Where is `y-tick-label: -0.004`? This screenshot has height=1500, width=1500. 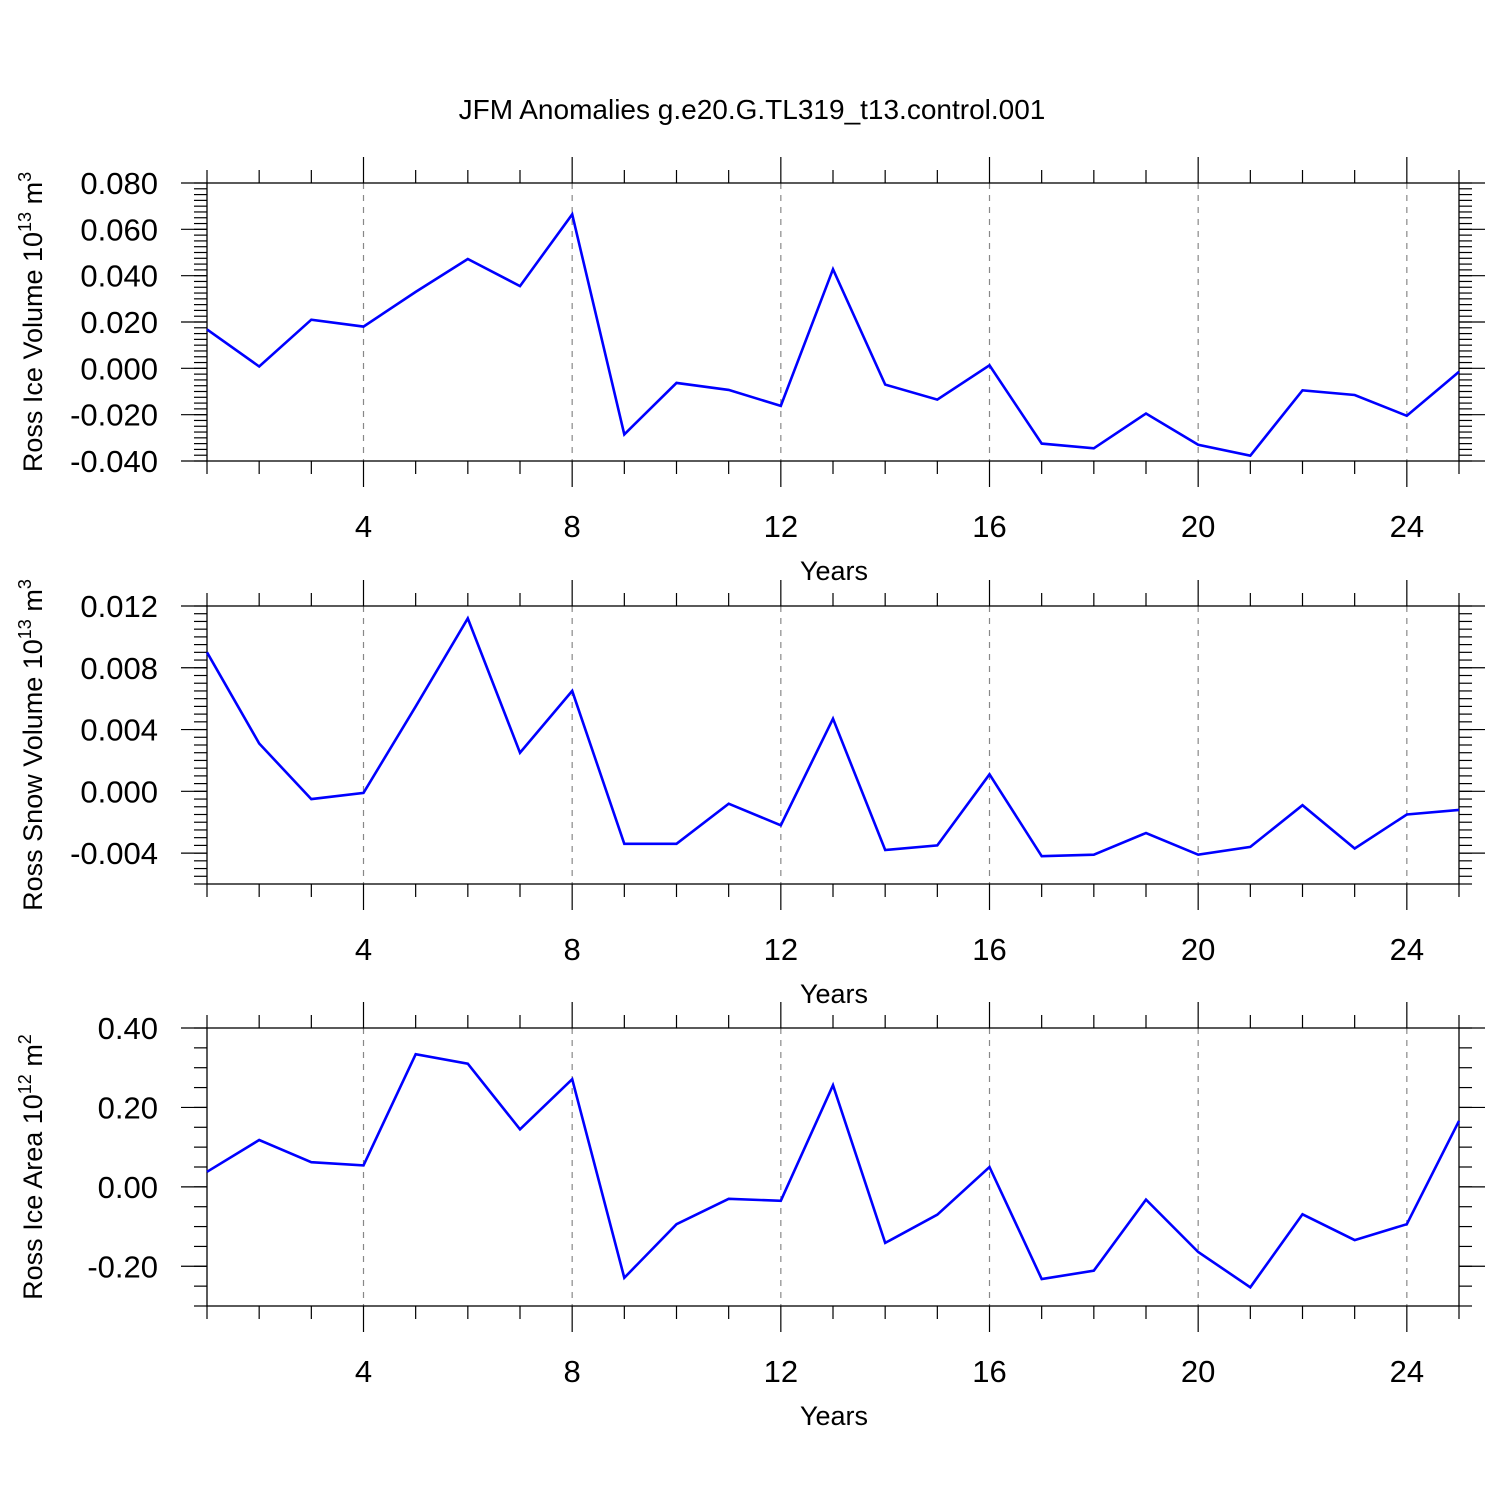
y-tick-label: -0.004 is located at coordinates (114, 853).